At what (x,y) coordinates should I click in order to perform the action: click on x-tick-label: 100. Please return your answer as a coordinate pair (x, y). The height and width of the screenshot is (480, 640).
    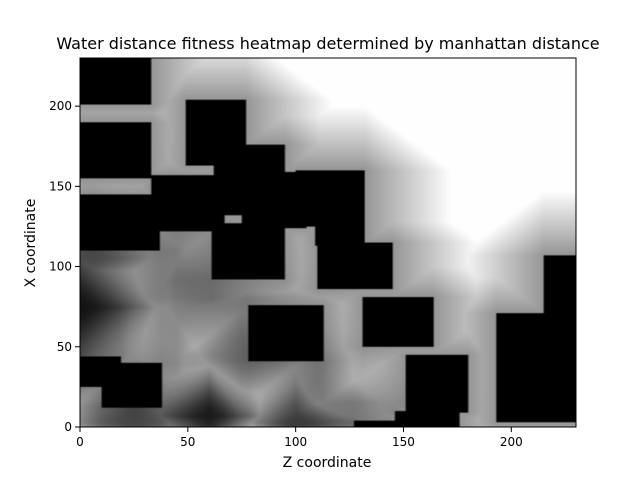
    Looking at the image, I should click on (295, 442).